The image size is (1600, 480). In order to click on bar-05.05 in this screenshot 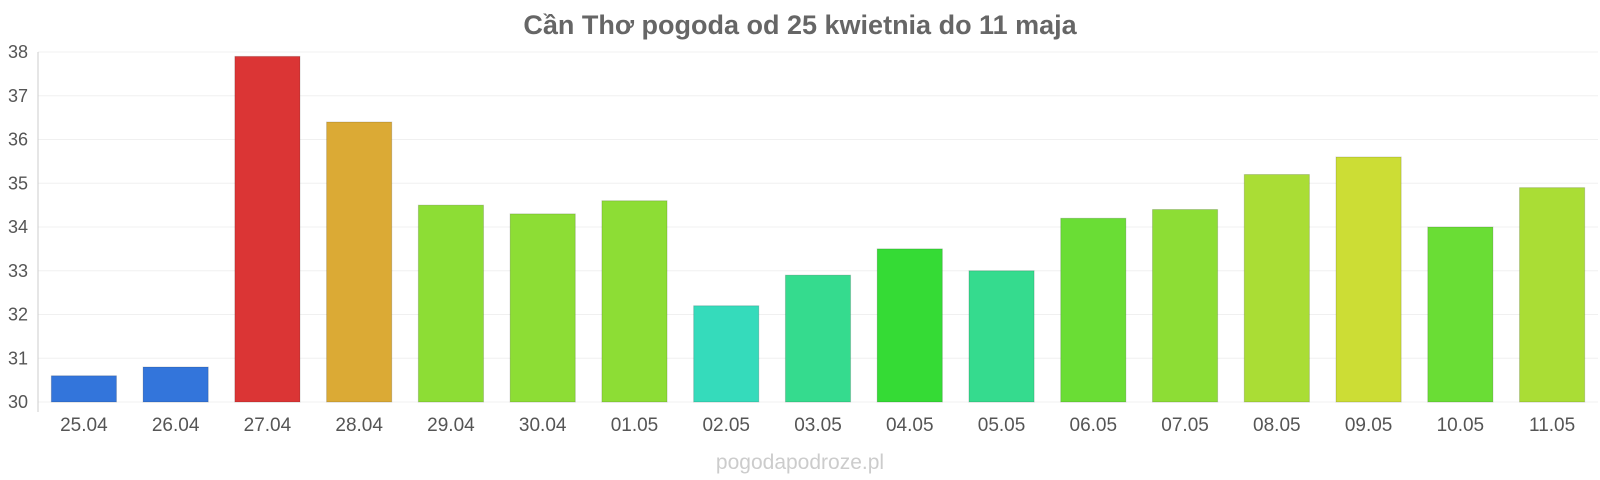, I will do `click(1001, 336)`.